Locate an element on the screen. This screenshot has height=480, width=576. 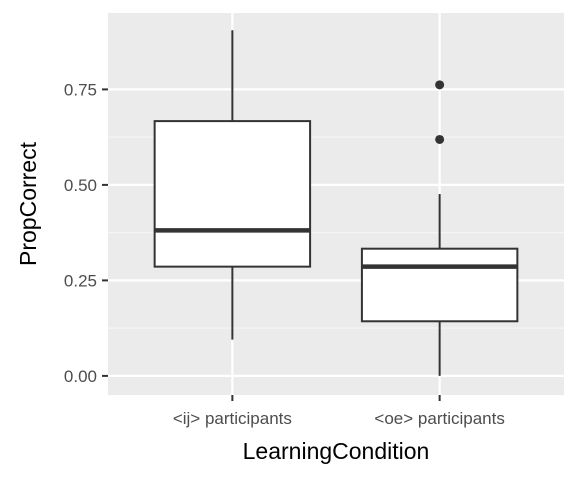
y-tick-label: 0.50 is located at coordinates (80, 185).